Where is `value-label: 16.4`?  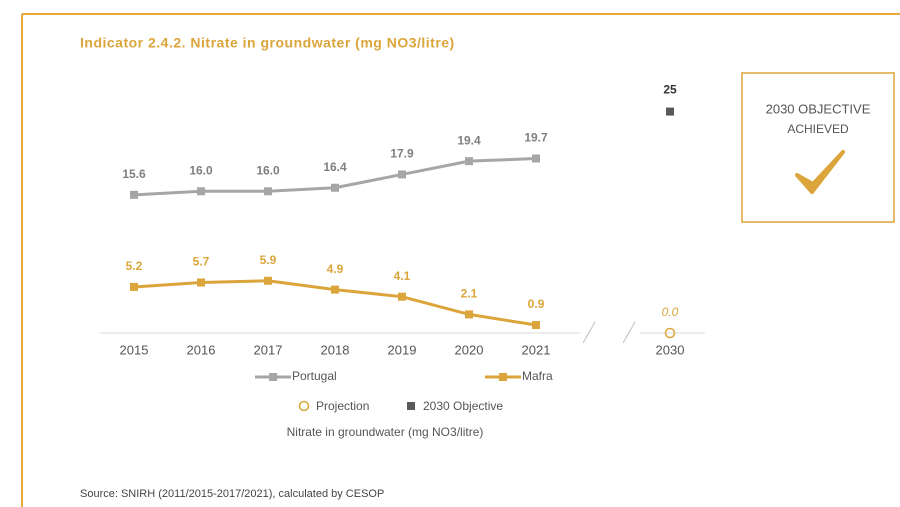 value-label: 16.4 is located at coordinates (335, 167).